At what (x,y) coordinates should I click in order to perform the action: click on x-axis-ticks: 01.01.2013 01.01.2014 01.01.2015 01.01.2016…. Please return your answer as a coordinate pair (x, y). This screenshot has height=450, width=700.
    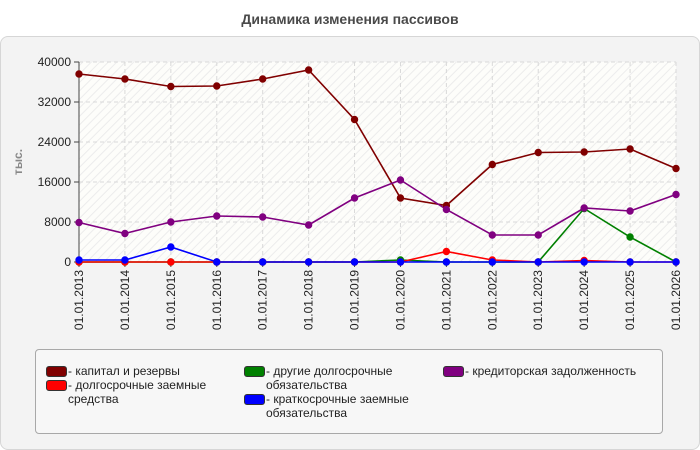
    Looking at the image, I should click on (377, 296).